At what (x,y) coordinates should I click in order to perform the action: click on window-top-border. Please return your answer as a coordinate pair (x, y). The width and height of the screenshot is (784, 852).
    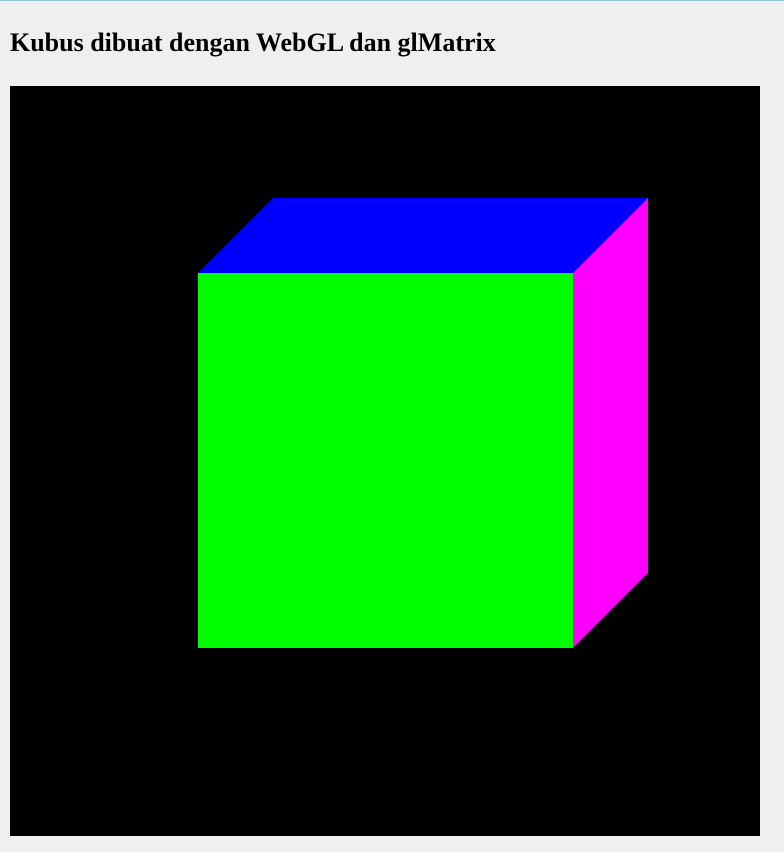
    Looking at the image, I should click on (392, 0).